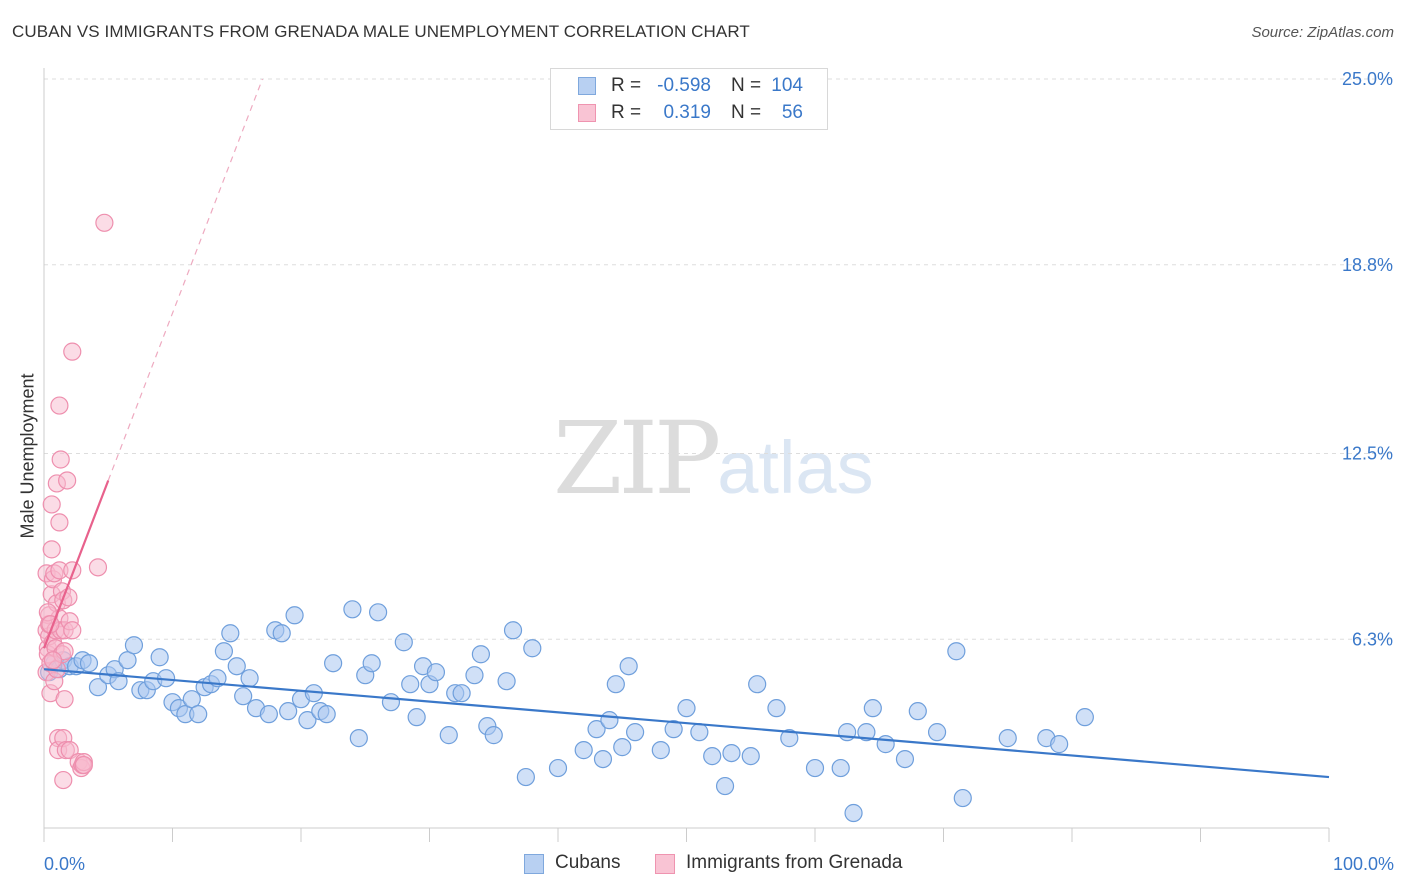 This screenshot has height=892, width=1406. I want to click on bottom-legend-label-cubans: Cubans, so click(588, 862).